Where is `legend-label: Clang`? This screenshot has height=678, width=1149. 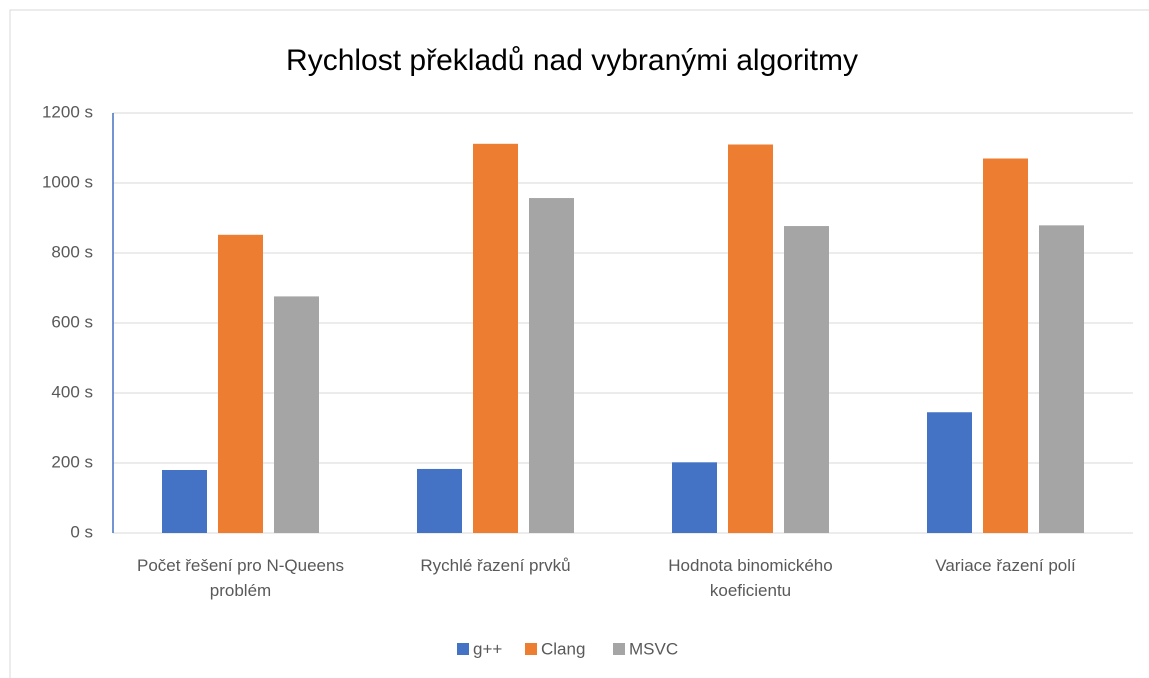
legend-label: Clang is located at coordinates (563, 648).